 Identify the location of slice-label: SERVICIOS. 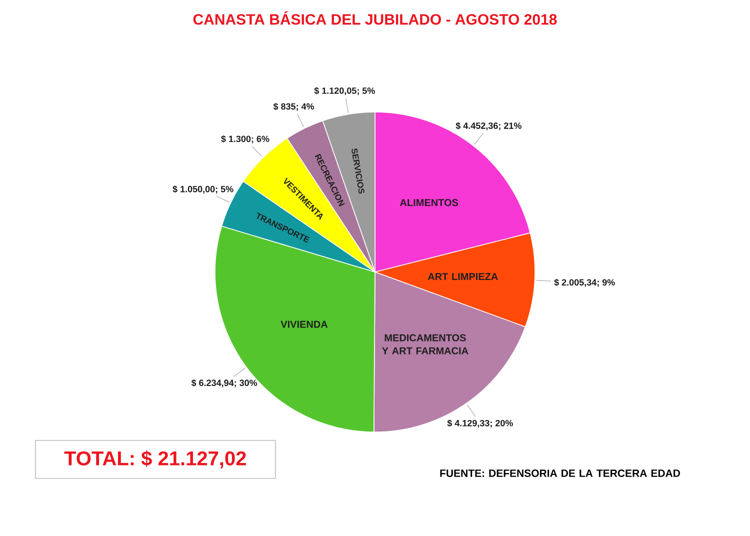
(358, 171).